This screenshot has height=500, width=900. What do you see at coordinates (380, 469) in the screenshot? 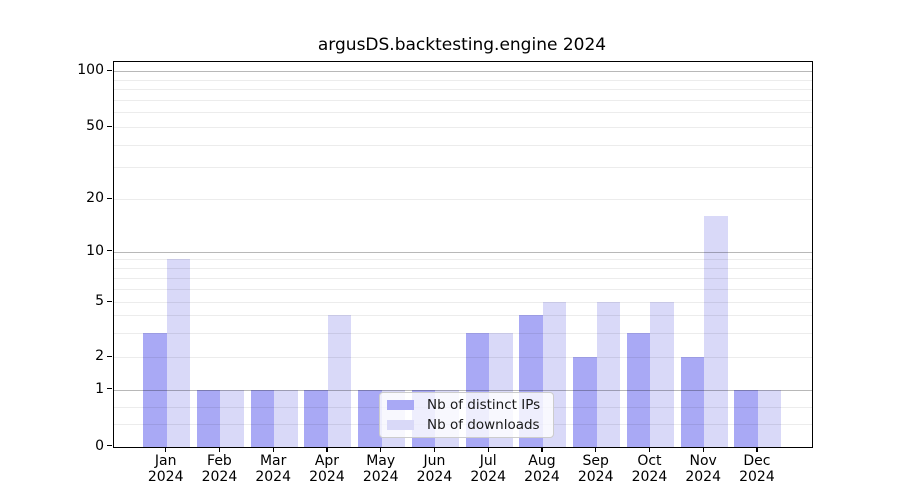
I see `x-tick-label-may: May 2024` at bounding box center [380, 469].